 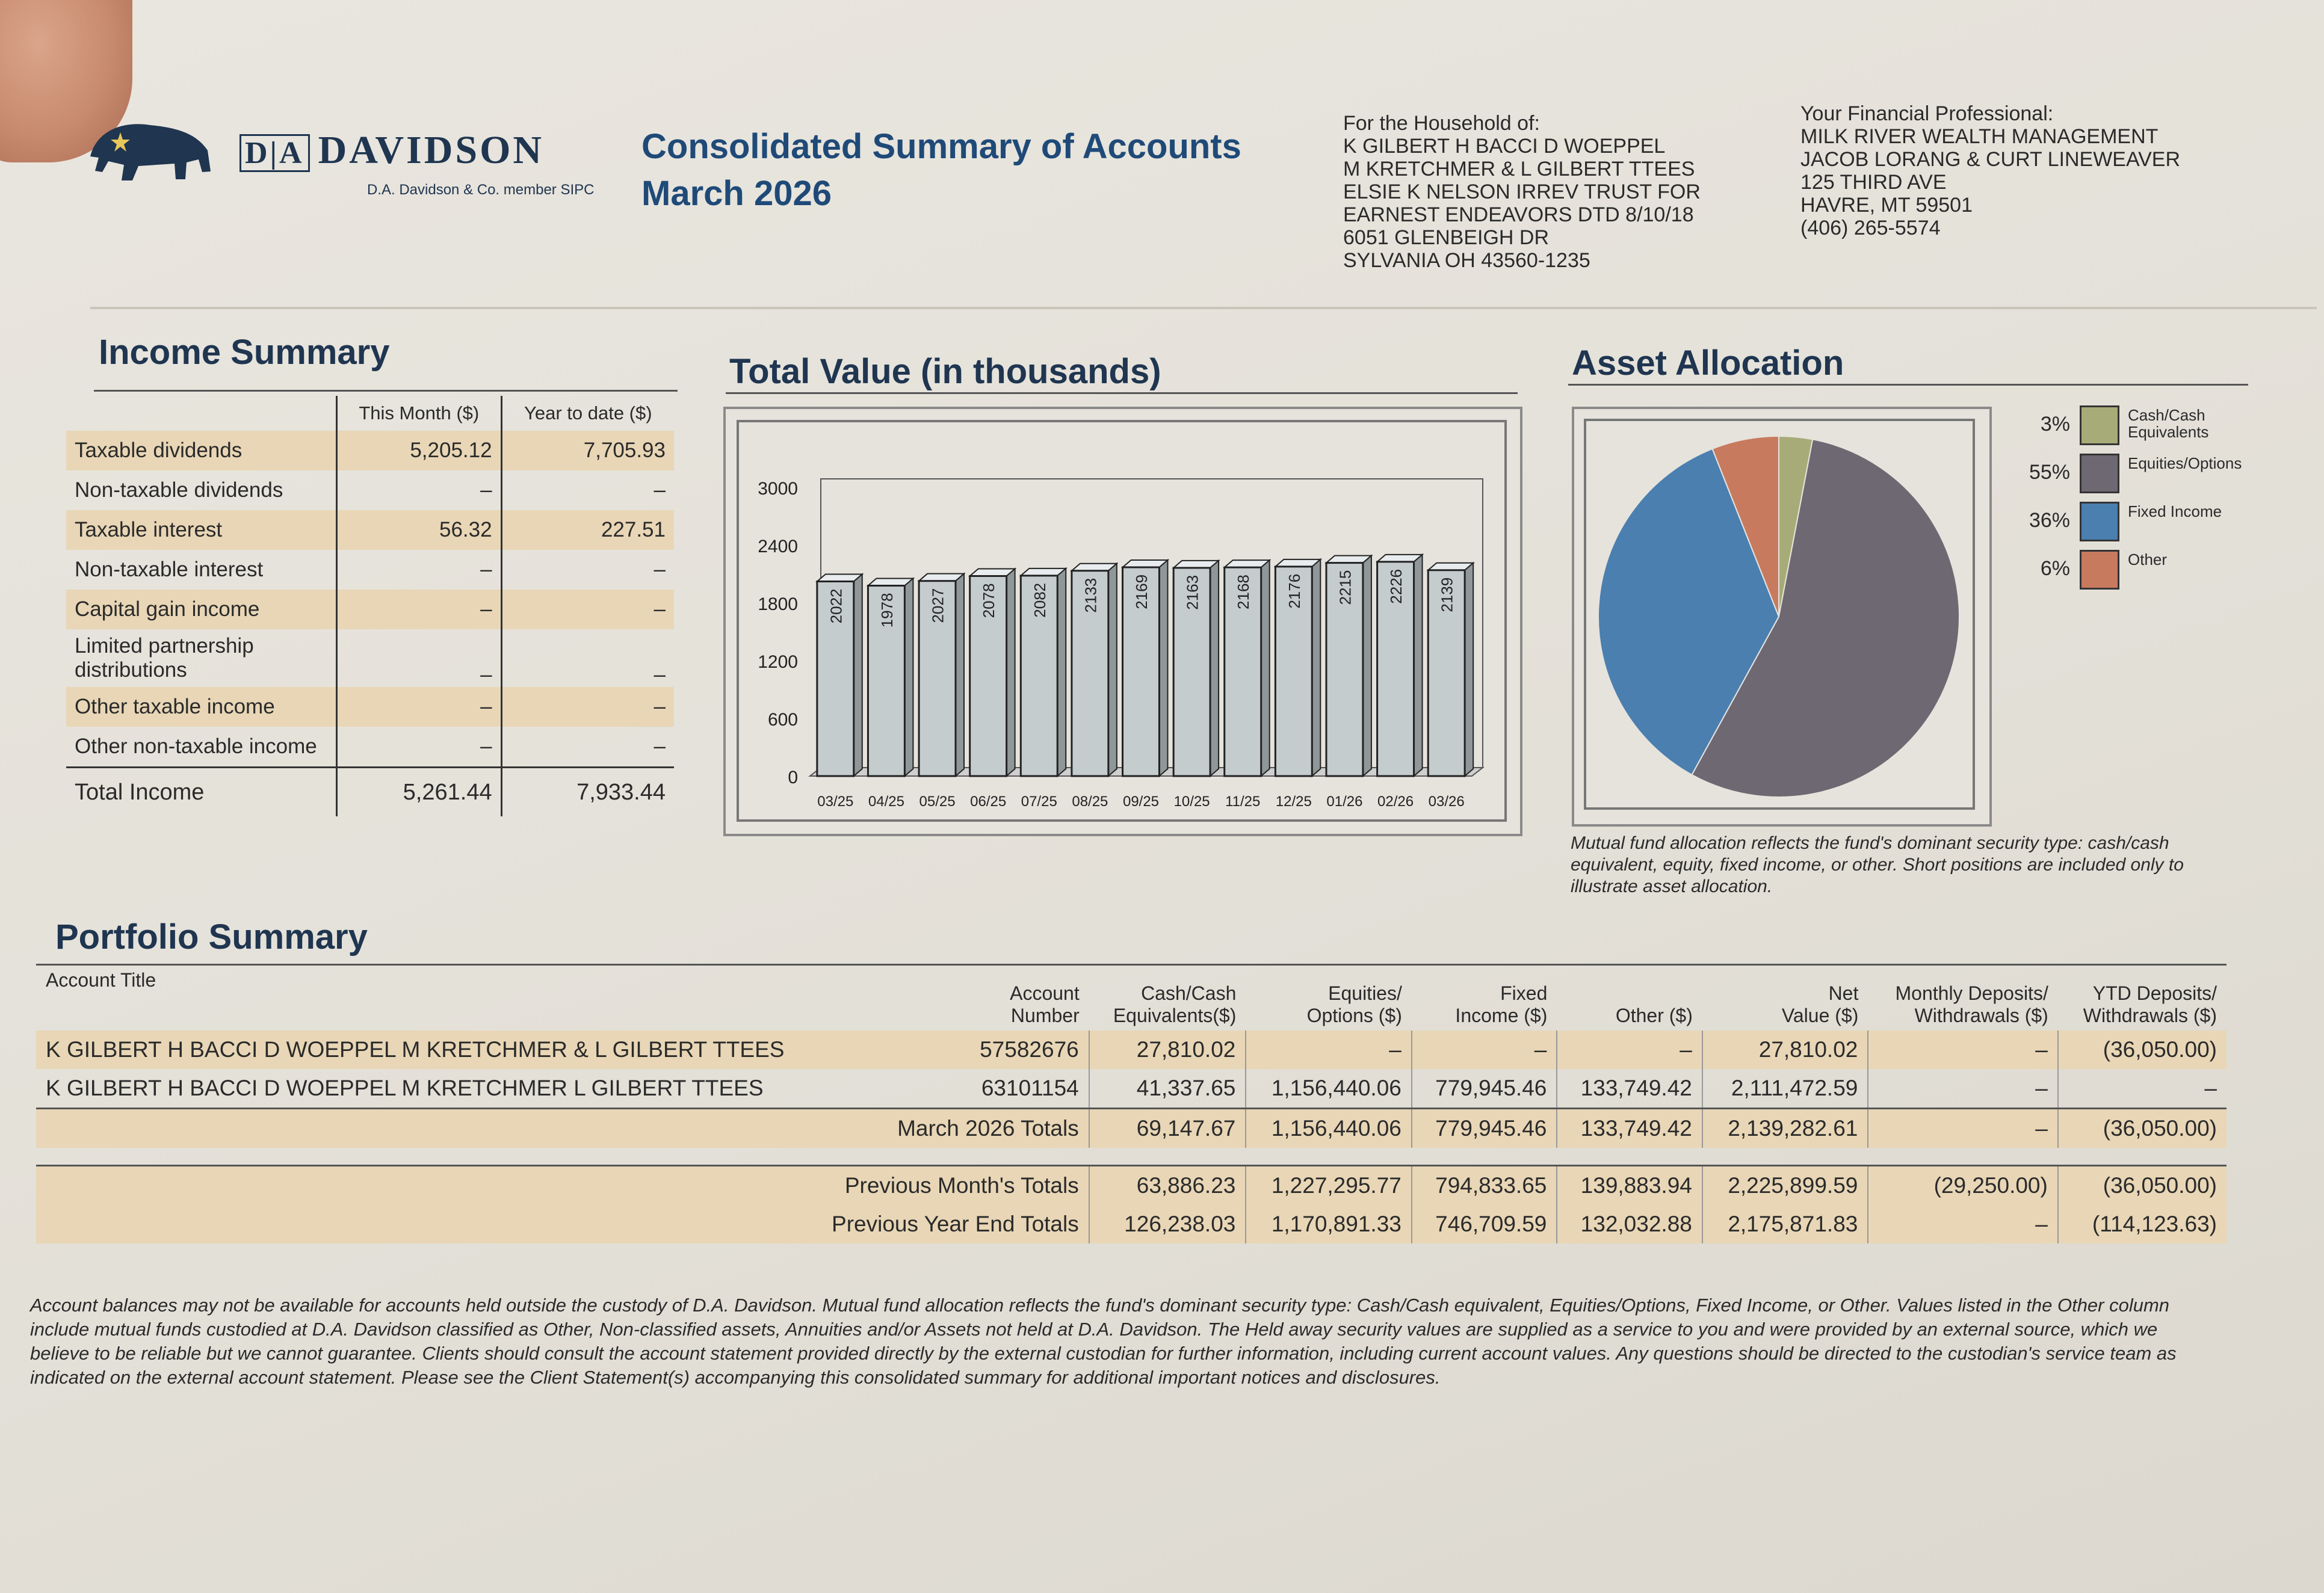 What do you see at coordinates (1447, 801) in the screenshot?
I see `x-tick-label: 03/26` at bounding box center [1447, 801].